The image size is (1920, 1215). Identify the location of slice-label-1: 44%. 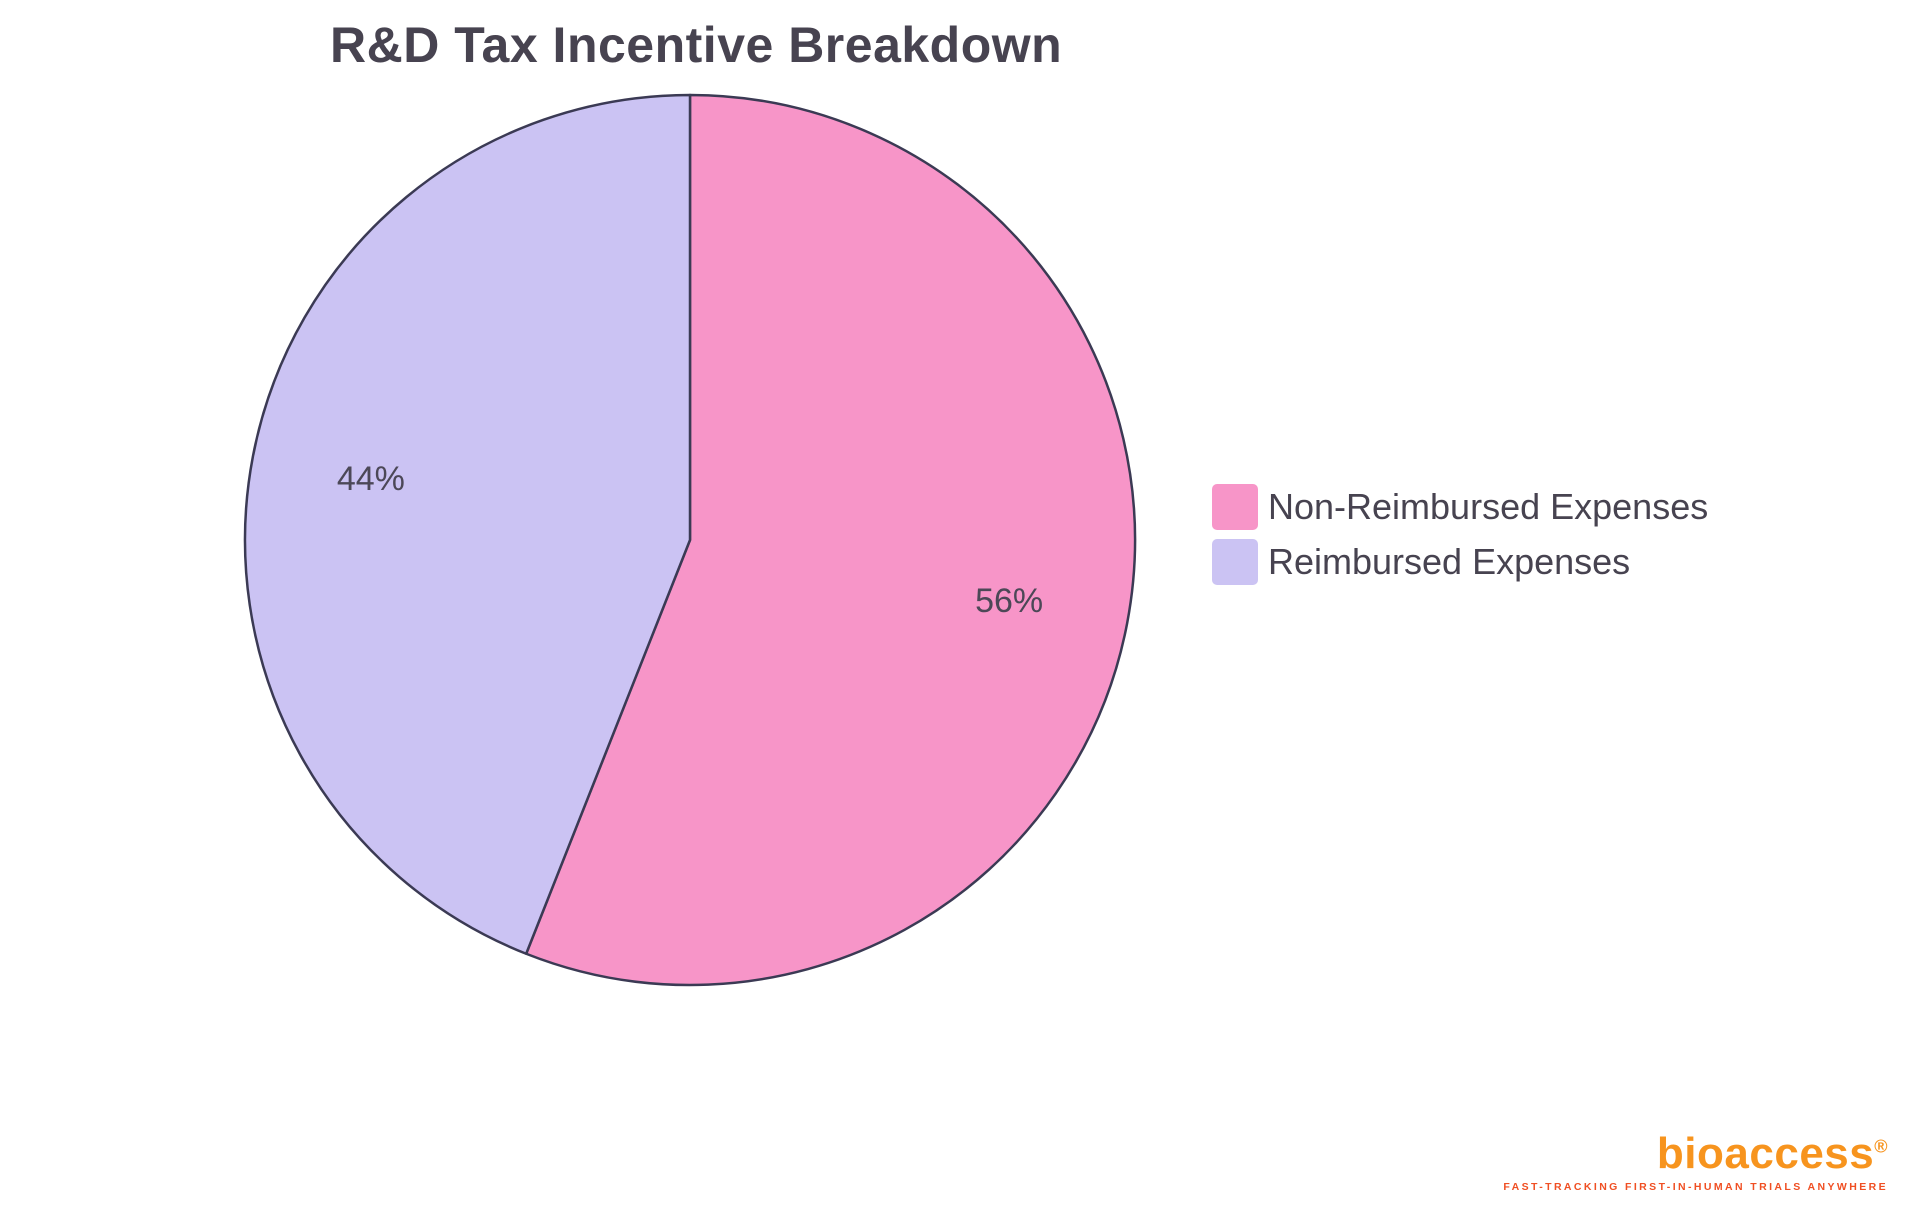
(371, 479).